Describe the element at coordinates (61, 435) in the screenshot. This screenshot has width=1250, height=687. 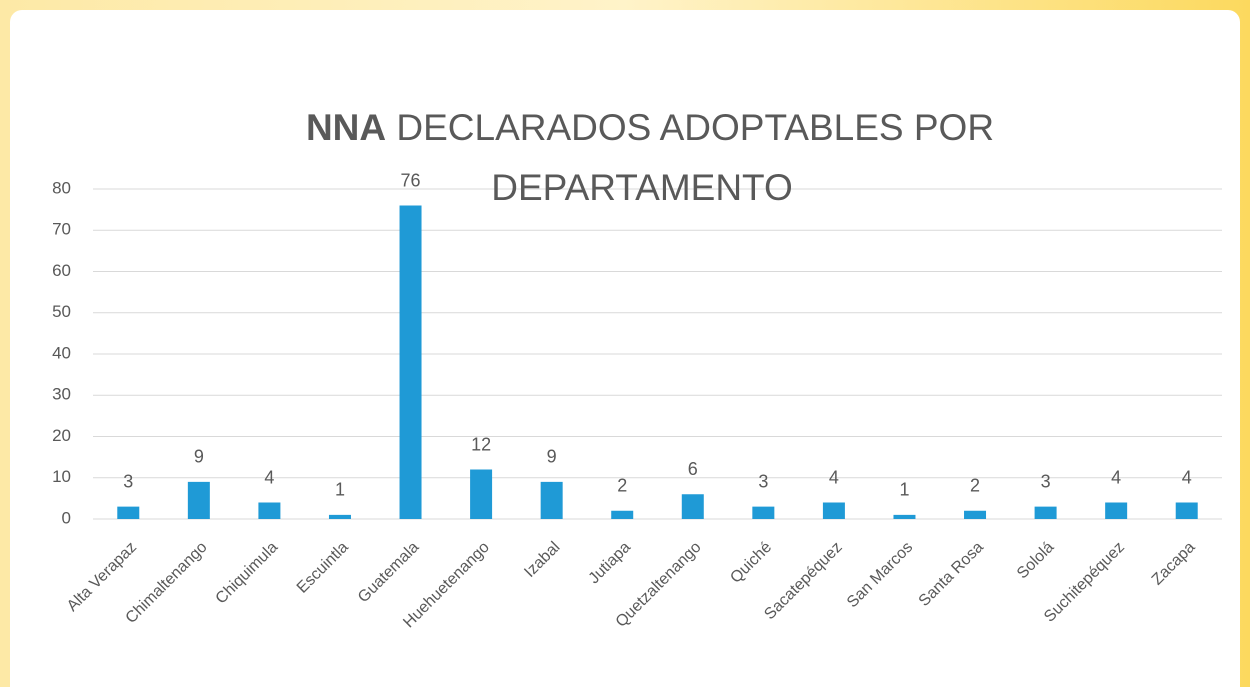
I see `y-tick-label: 20` at that location.